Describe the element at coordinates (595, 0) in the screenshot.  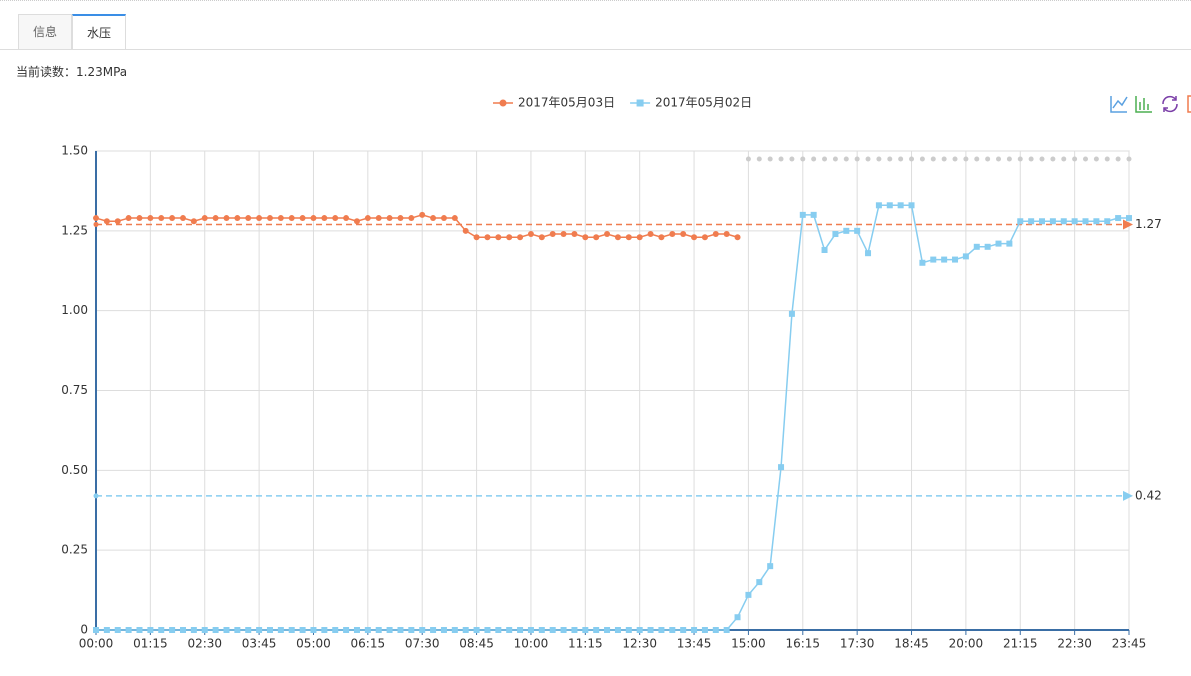
I see `top-border` at that location.